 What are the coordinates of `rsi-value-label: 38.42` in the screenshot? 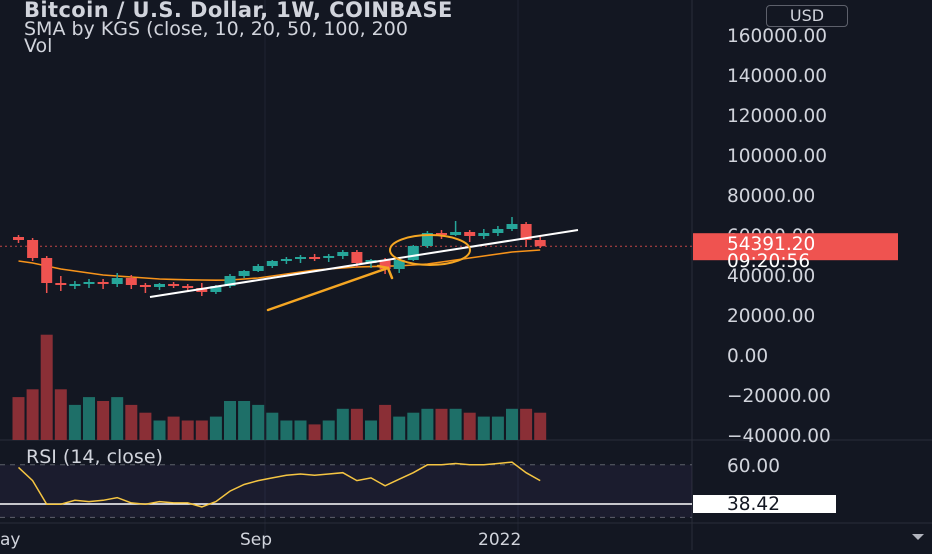 It's located at (753, 504).